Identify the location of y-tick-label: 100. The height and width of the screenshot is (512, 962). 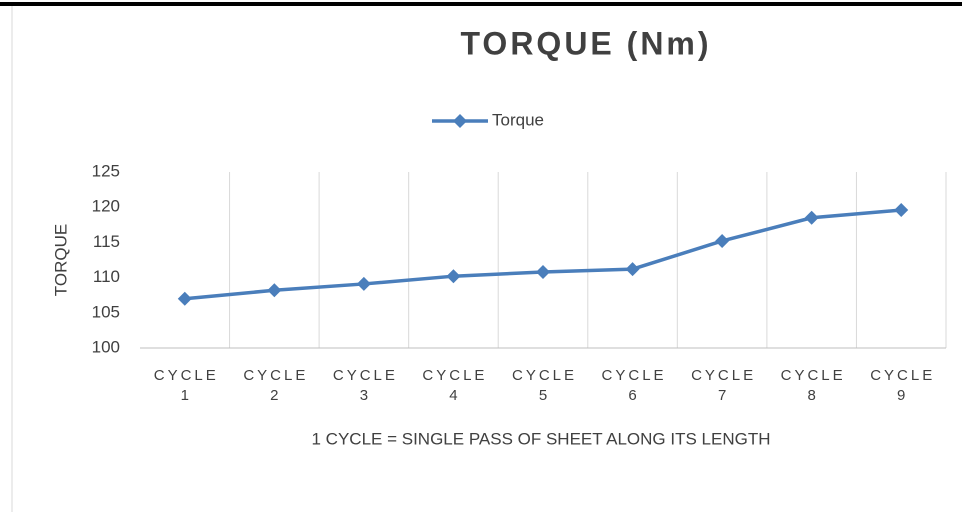
(106, 346).